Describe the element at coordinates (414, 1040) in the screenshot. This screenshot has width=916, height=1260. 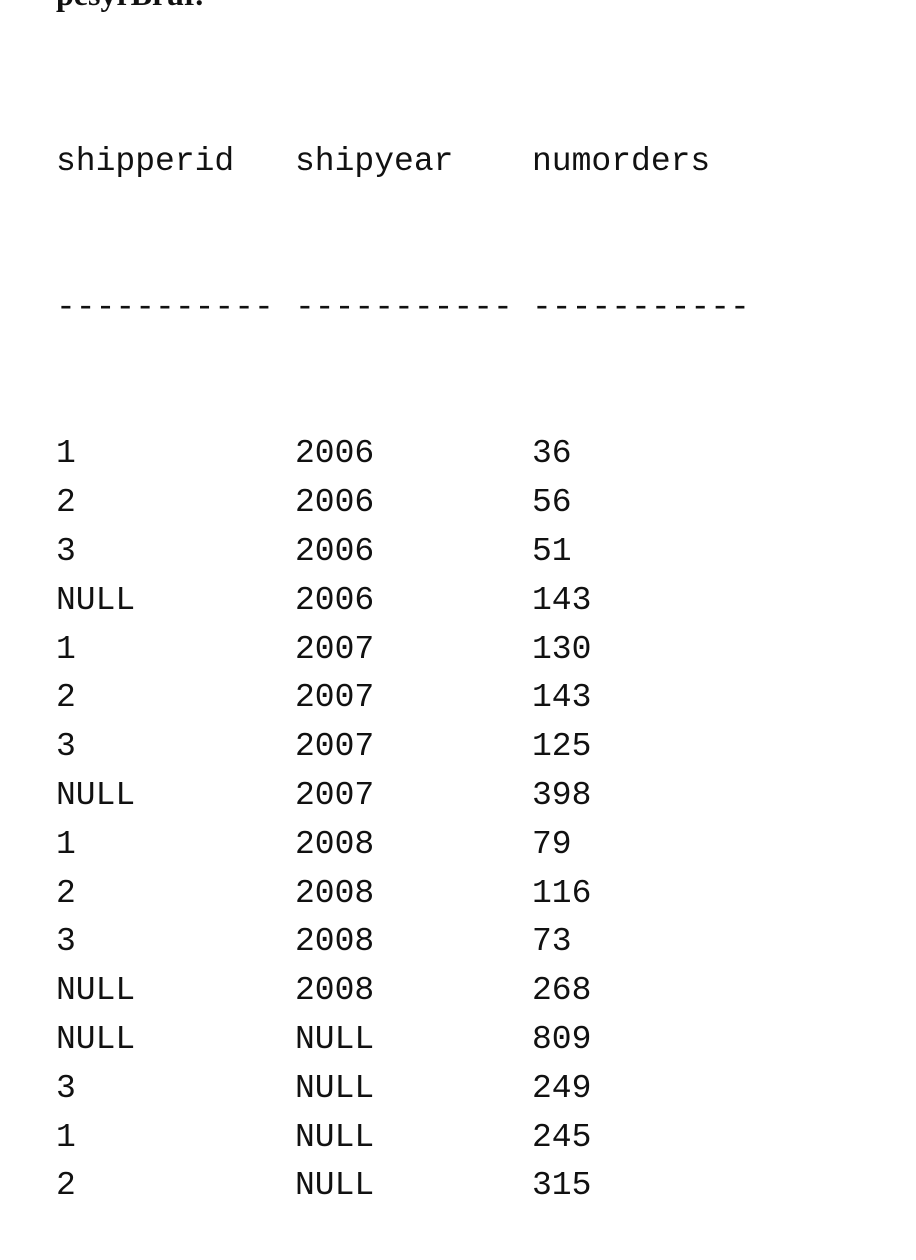
I see `table-row: NULL NULL 809` at that location.